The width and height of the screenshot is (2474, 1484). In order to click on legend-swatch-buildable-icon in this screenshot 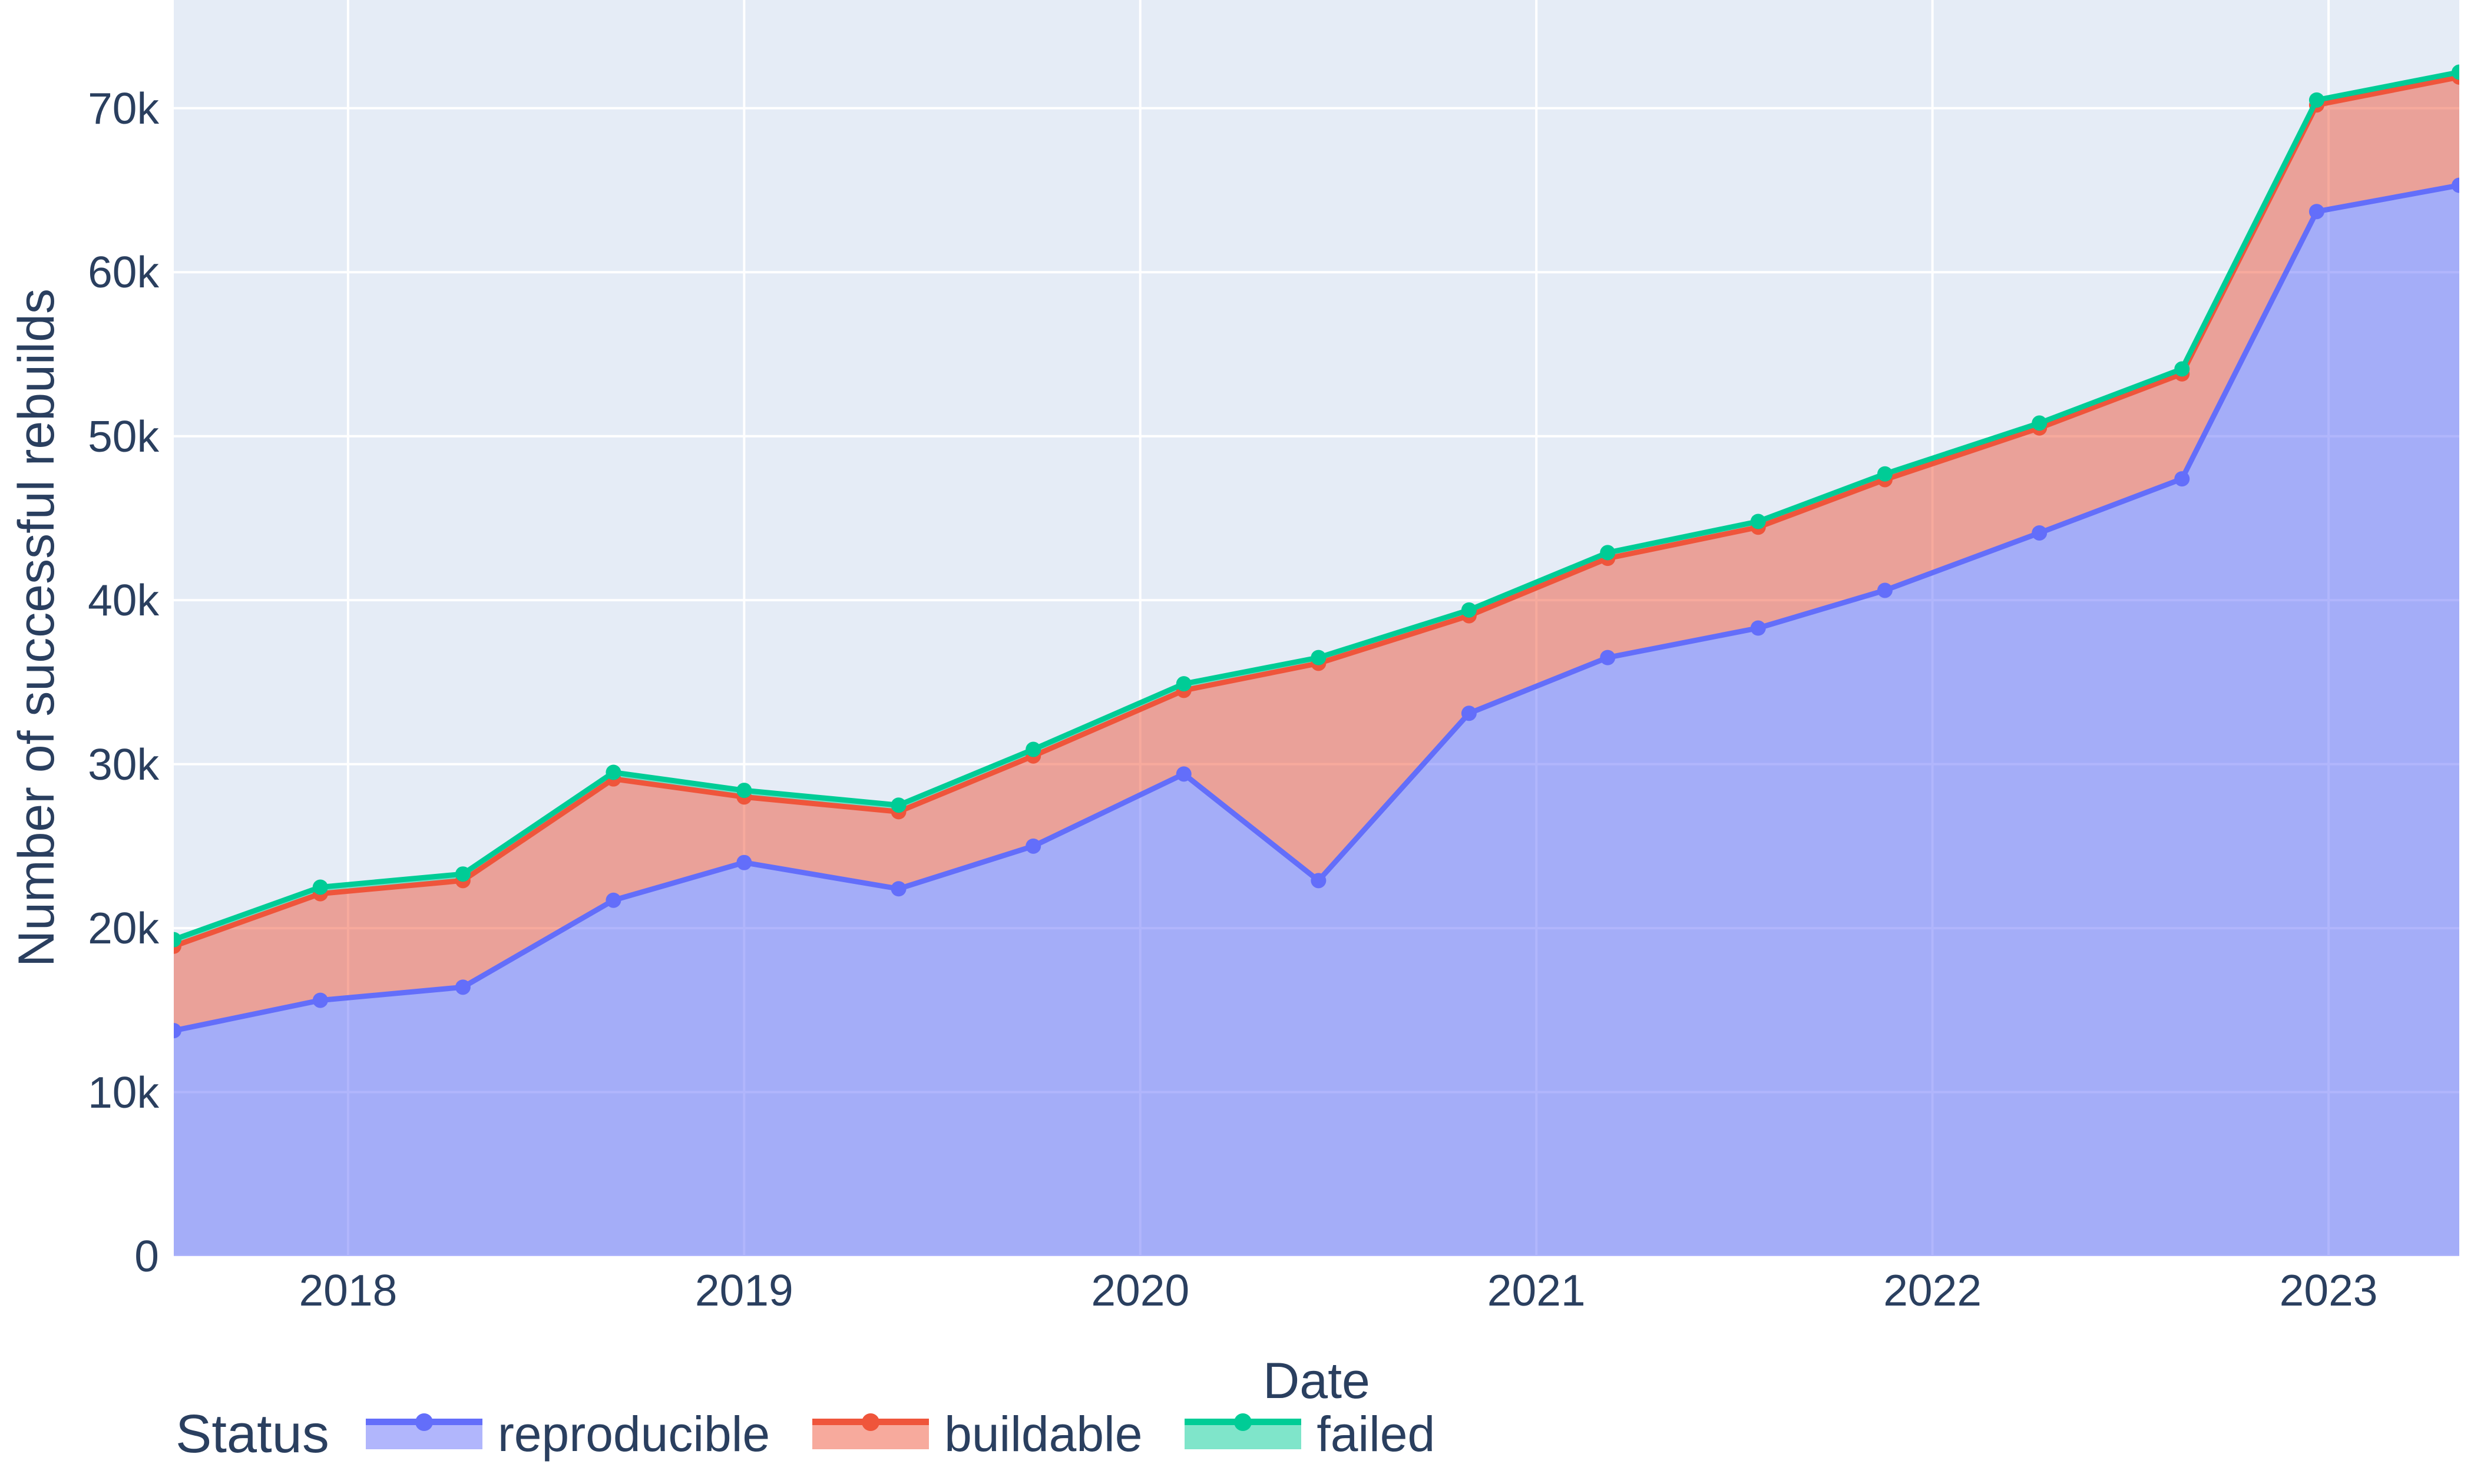, I will do `click(871, 1431)`.